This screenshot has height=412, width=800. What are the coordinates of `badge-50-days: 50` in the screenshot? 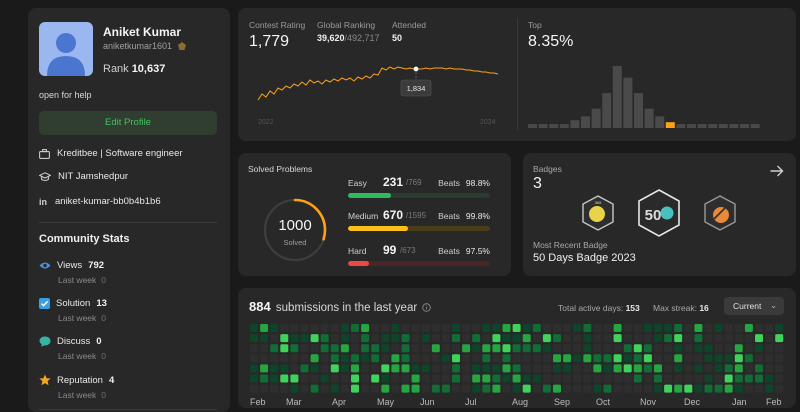 It's located at (659, 213).